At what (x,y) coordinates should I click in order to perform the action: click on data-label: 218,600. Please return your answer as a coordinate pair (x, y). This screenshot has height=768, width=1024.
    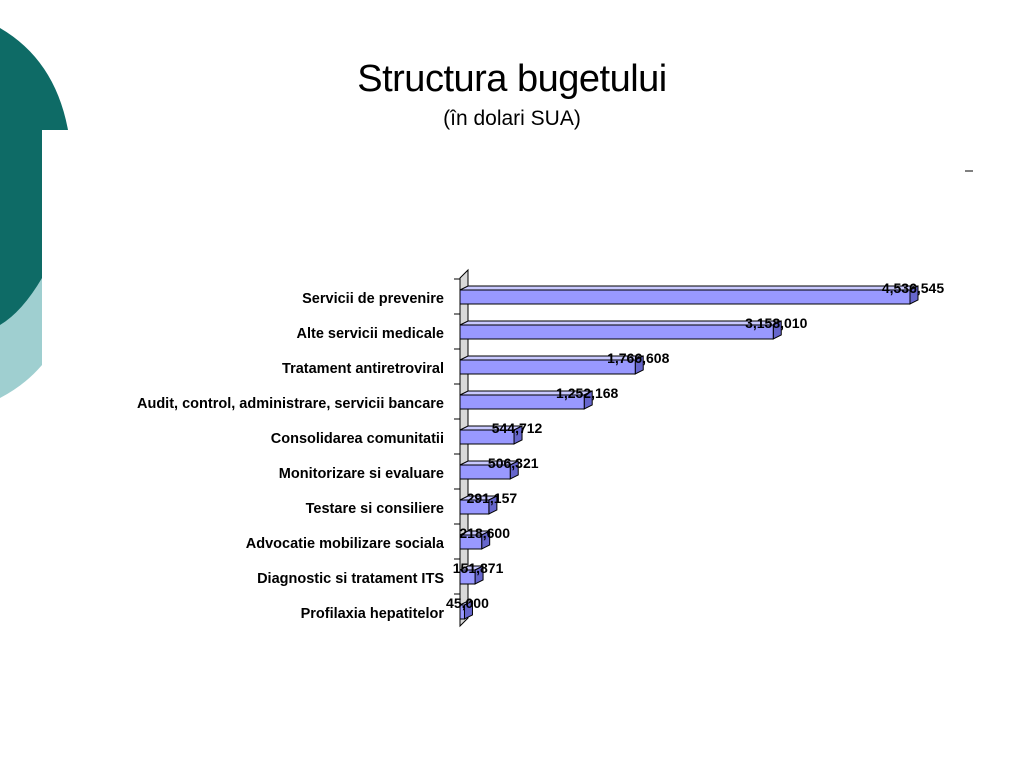
    Looking at the image, I should click on (484, 533).